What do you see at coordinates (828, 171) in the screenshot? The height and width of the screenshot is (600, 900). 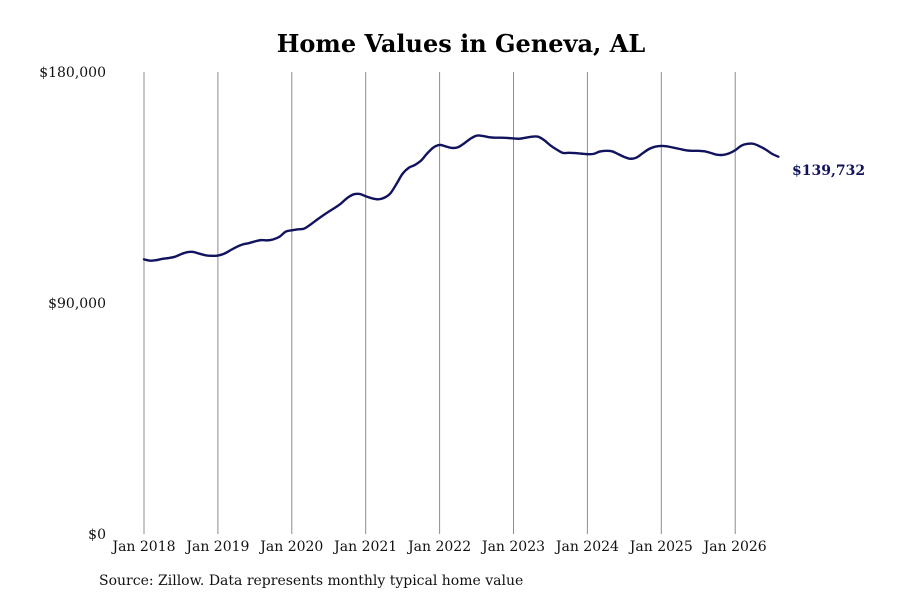 I see `latest-value-label: $139,732` at bounding box center [828, 171].